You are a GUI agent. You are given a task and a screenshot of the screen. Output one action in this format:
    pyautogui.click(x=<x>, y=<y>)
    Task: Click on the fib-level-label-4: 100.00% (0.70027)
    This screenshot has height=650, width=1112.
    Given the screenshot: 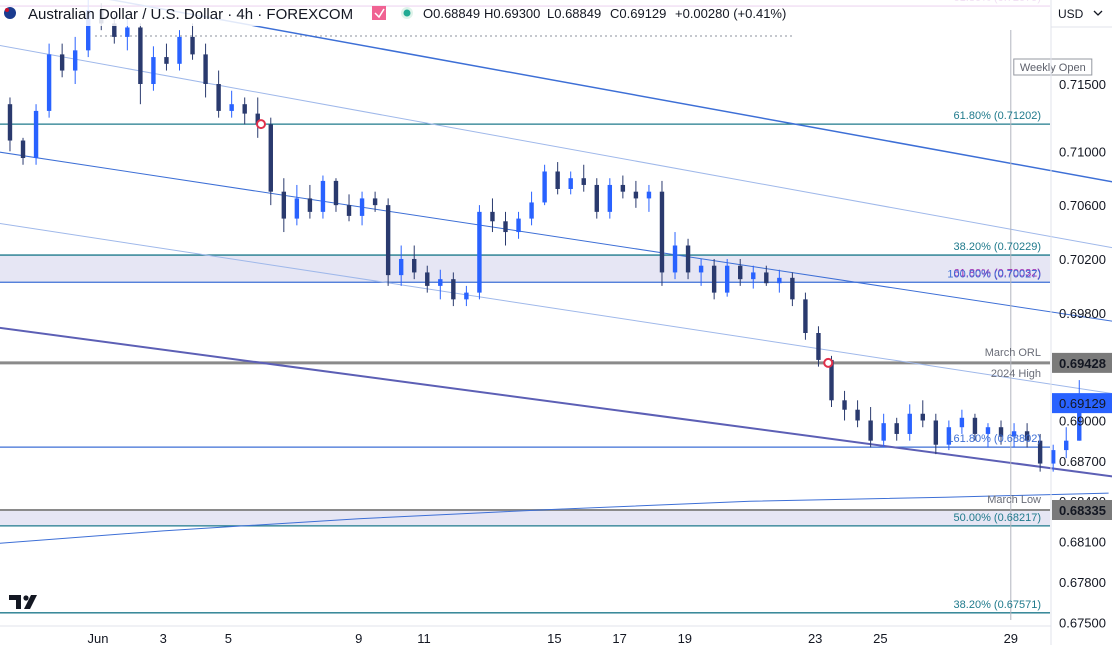 What is the action you would take?
    pyautogui.click(x=994, y=274)
    